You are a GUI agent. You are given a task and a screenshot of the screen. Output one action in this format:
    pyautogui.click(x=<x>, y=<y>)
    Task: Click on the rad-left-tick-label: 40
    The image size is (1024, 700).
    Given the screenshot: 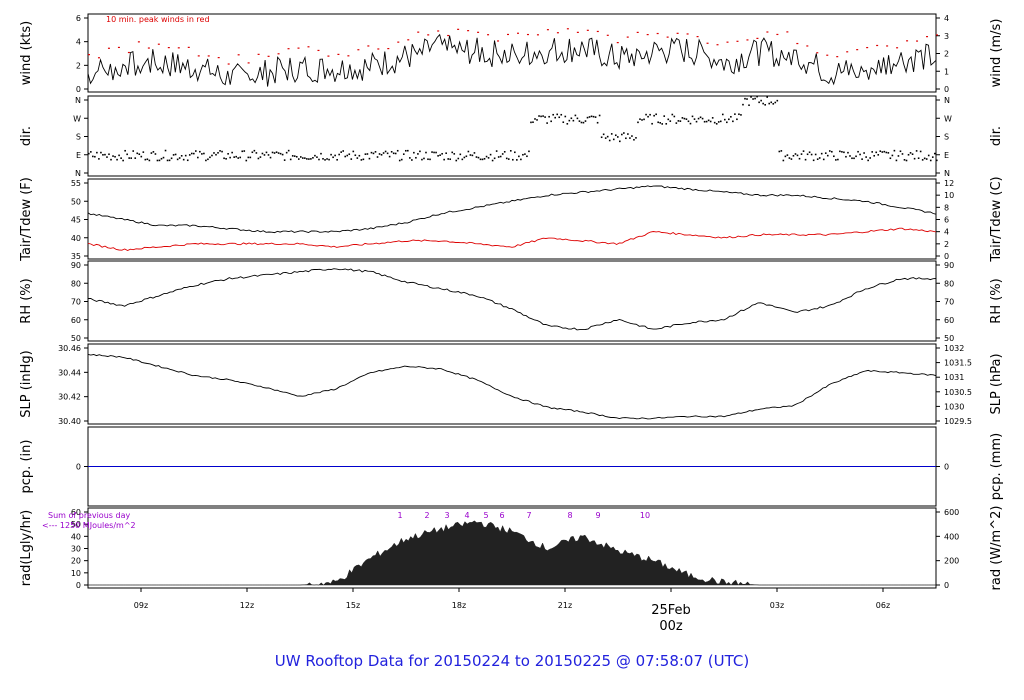 What is the action you would take?
    pyautogui.click(x=76, y=536)
    